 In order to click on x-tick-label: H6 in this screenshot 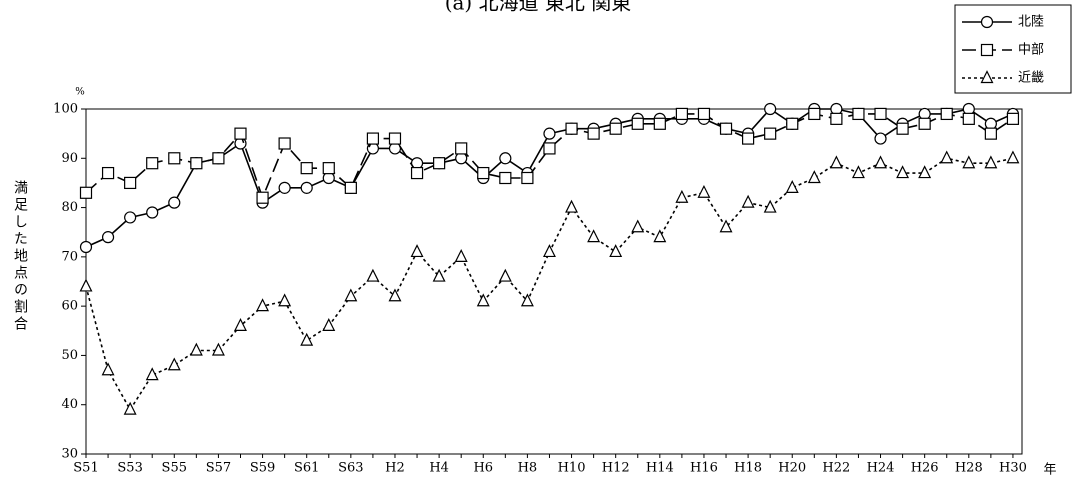, I will do `click(483, 468)`.